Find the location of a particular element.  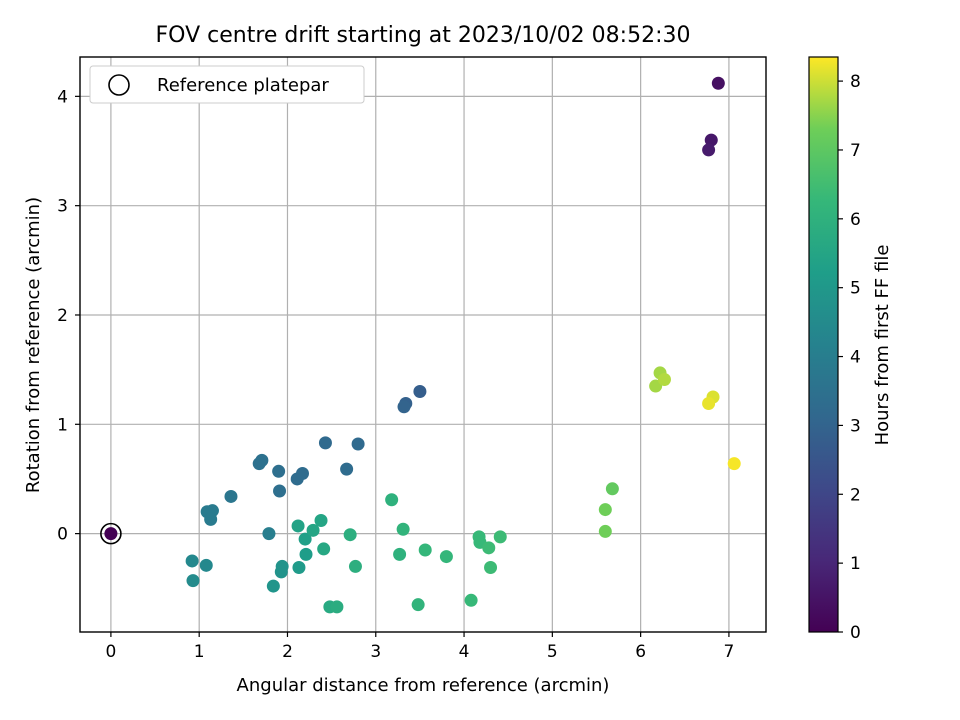

y-tick-label: 2 is located at coordinates (62, 316).